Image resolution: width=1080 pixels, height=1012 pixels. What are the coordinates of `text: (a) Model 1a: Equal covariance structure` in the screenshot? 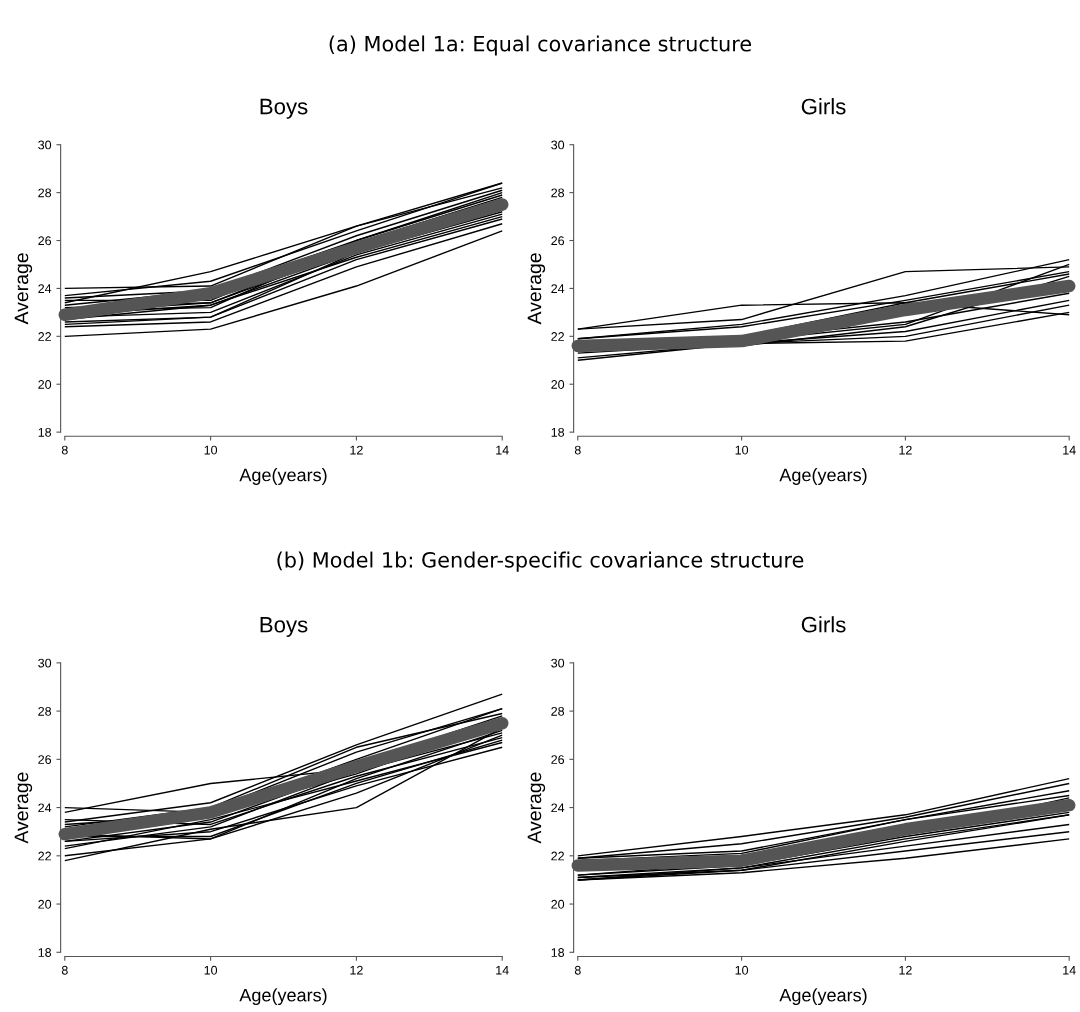 It's located at (540, 45).